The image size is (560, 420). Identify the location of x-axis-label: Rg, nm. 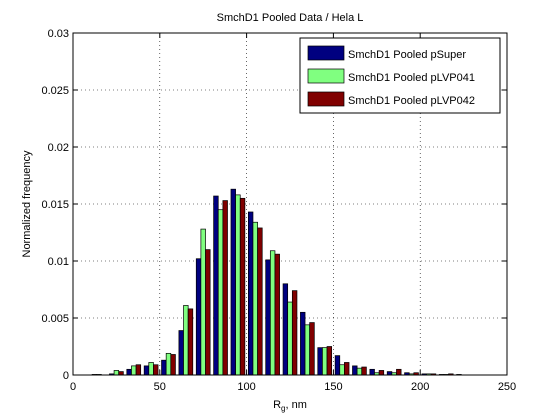
(290, 406).